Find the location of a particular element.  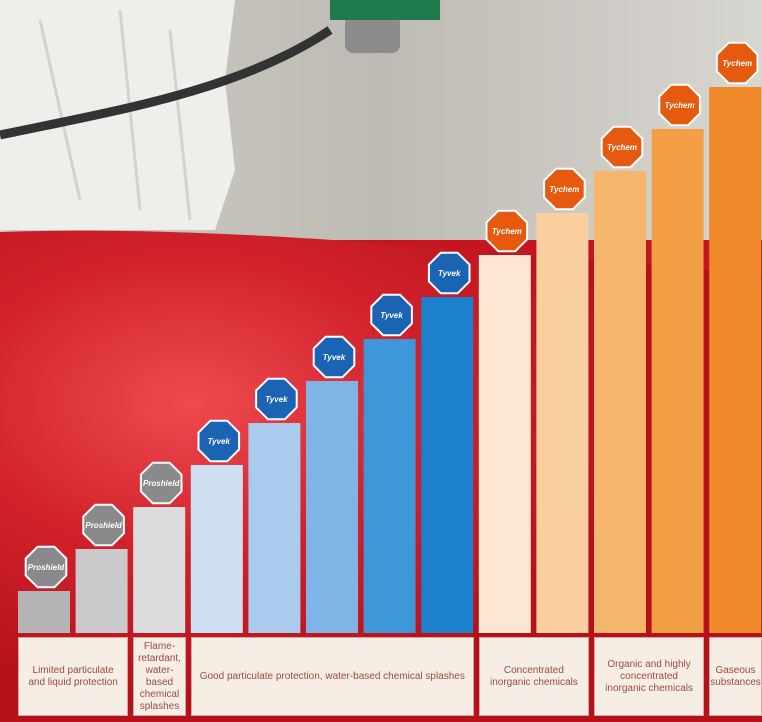

product-badge-10: Tychem is located at coordinates (564, 189).